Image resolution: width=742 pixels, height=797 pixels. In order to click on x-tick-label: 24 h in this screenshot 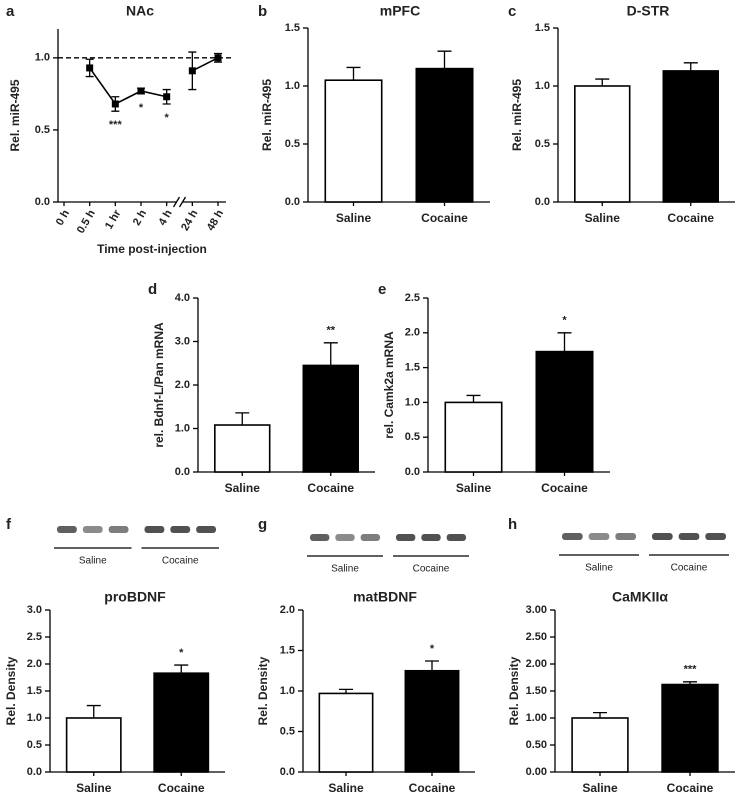, I will do `click(190, 220)`.